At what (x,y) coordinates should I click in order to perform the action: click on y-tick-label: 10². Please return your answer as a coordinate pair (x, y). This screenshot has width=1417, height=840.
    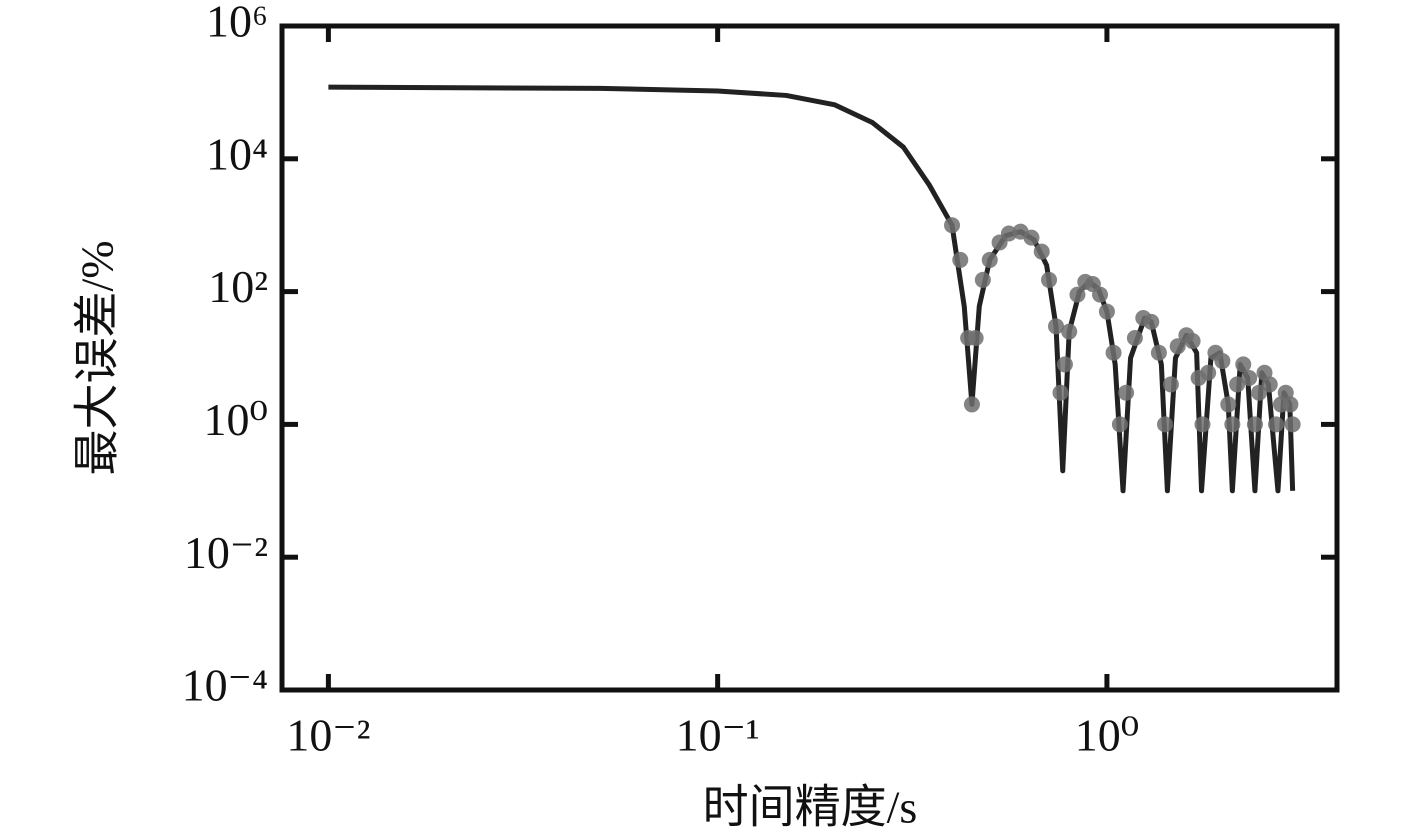
    Looking at the image, I should click on (238, 286).